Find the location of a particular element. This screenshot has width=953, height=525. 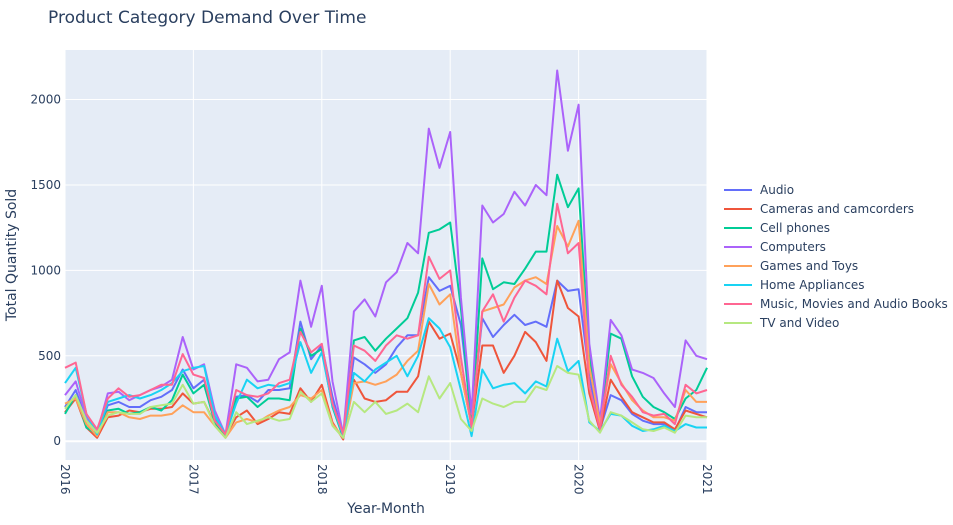

x-tick-label: 2019 is located at coordinates (450, 479).